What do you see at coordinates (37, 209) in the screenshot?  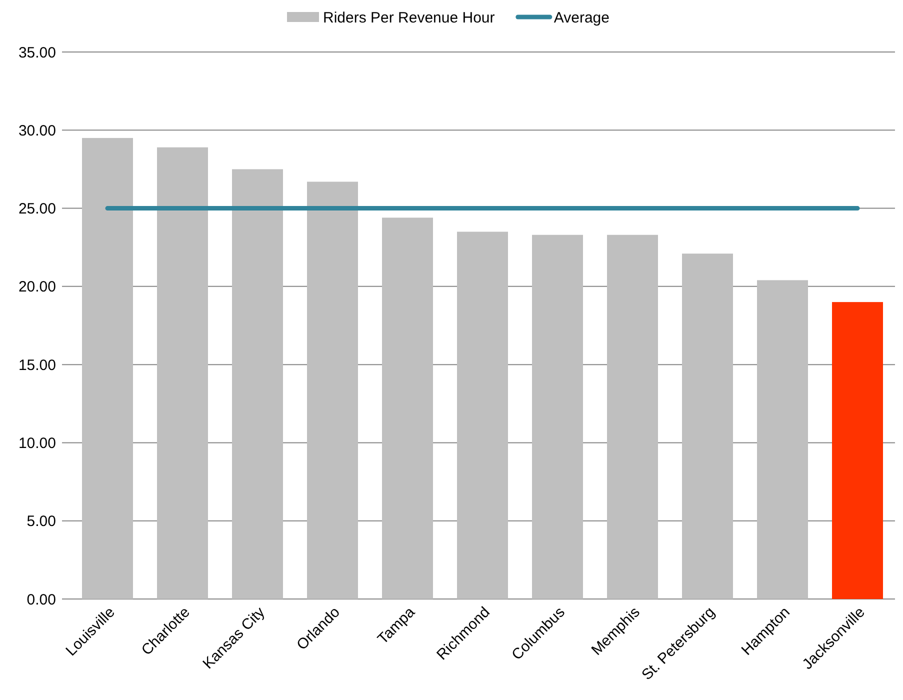 I see `y-tick-label: 25.00` at bounding box center [37, 209].